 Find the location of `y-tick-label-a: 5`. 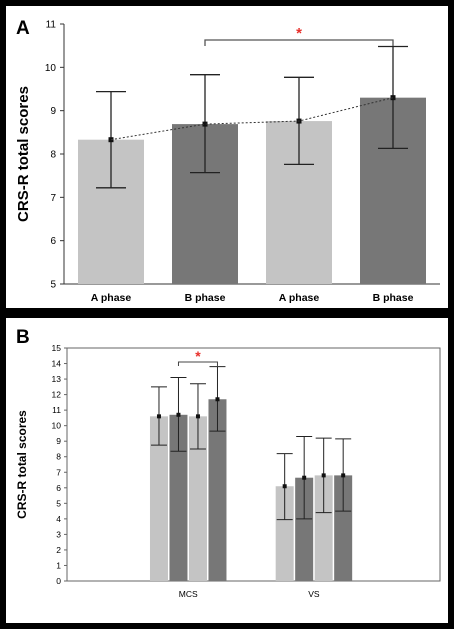

y-tick-label-a: 5 is located at coordinates (53, 285).